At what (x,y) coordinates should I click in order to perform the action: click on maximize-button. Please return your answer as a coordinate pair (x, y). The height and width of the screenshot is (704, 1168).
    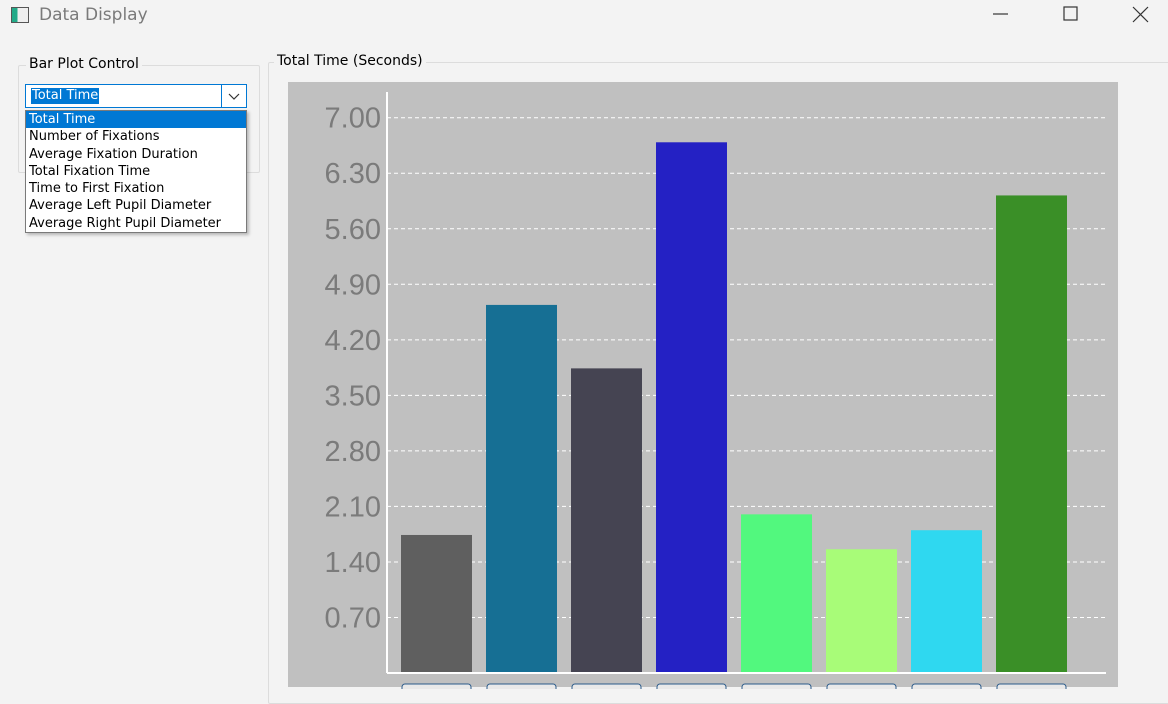
    Looking at the image, I should click on (1070, 13).